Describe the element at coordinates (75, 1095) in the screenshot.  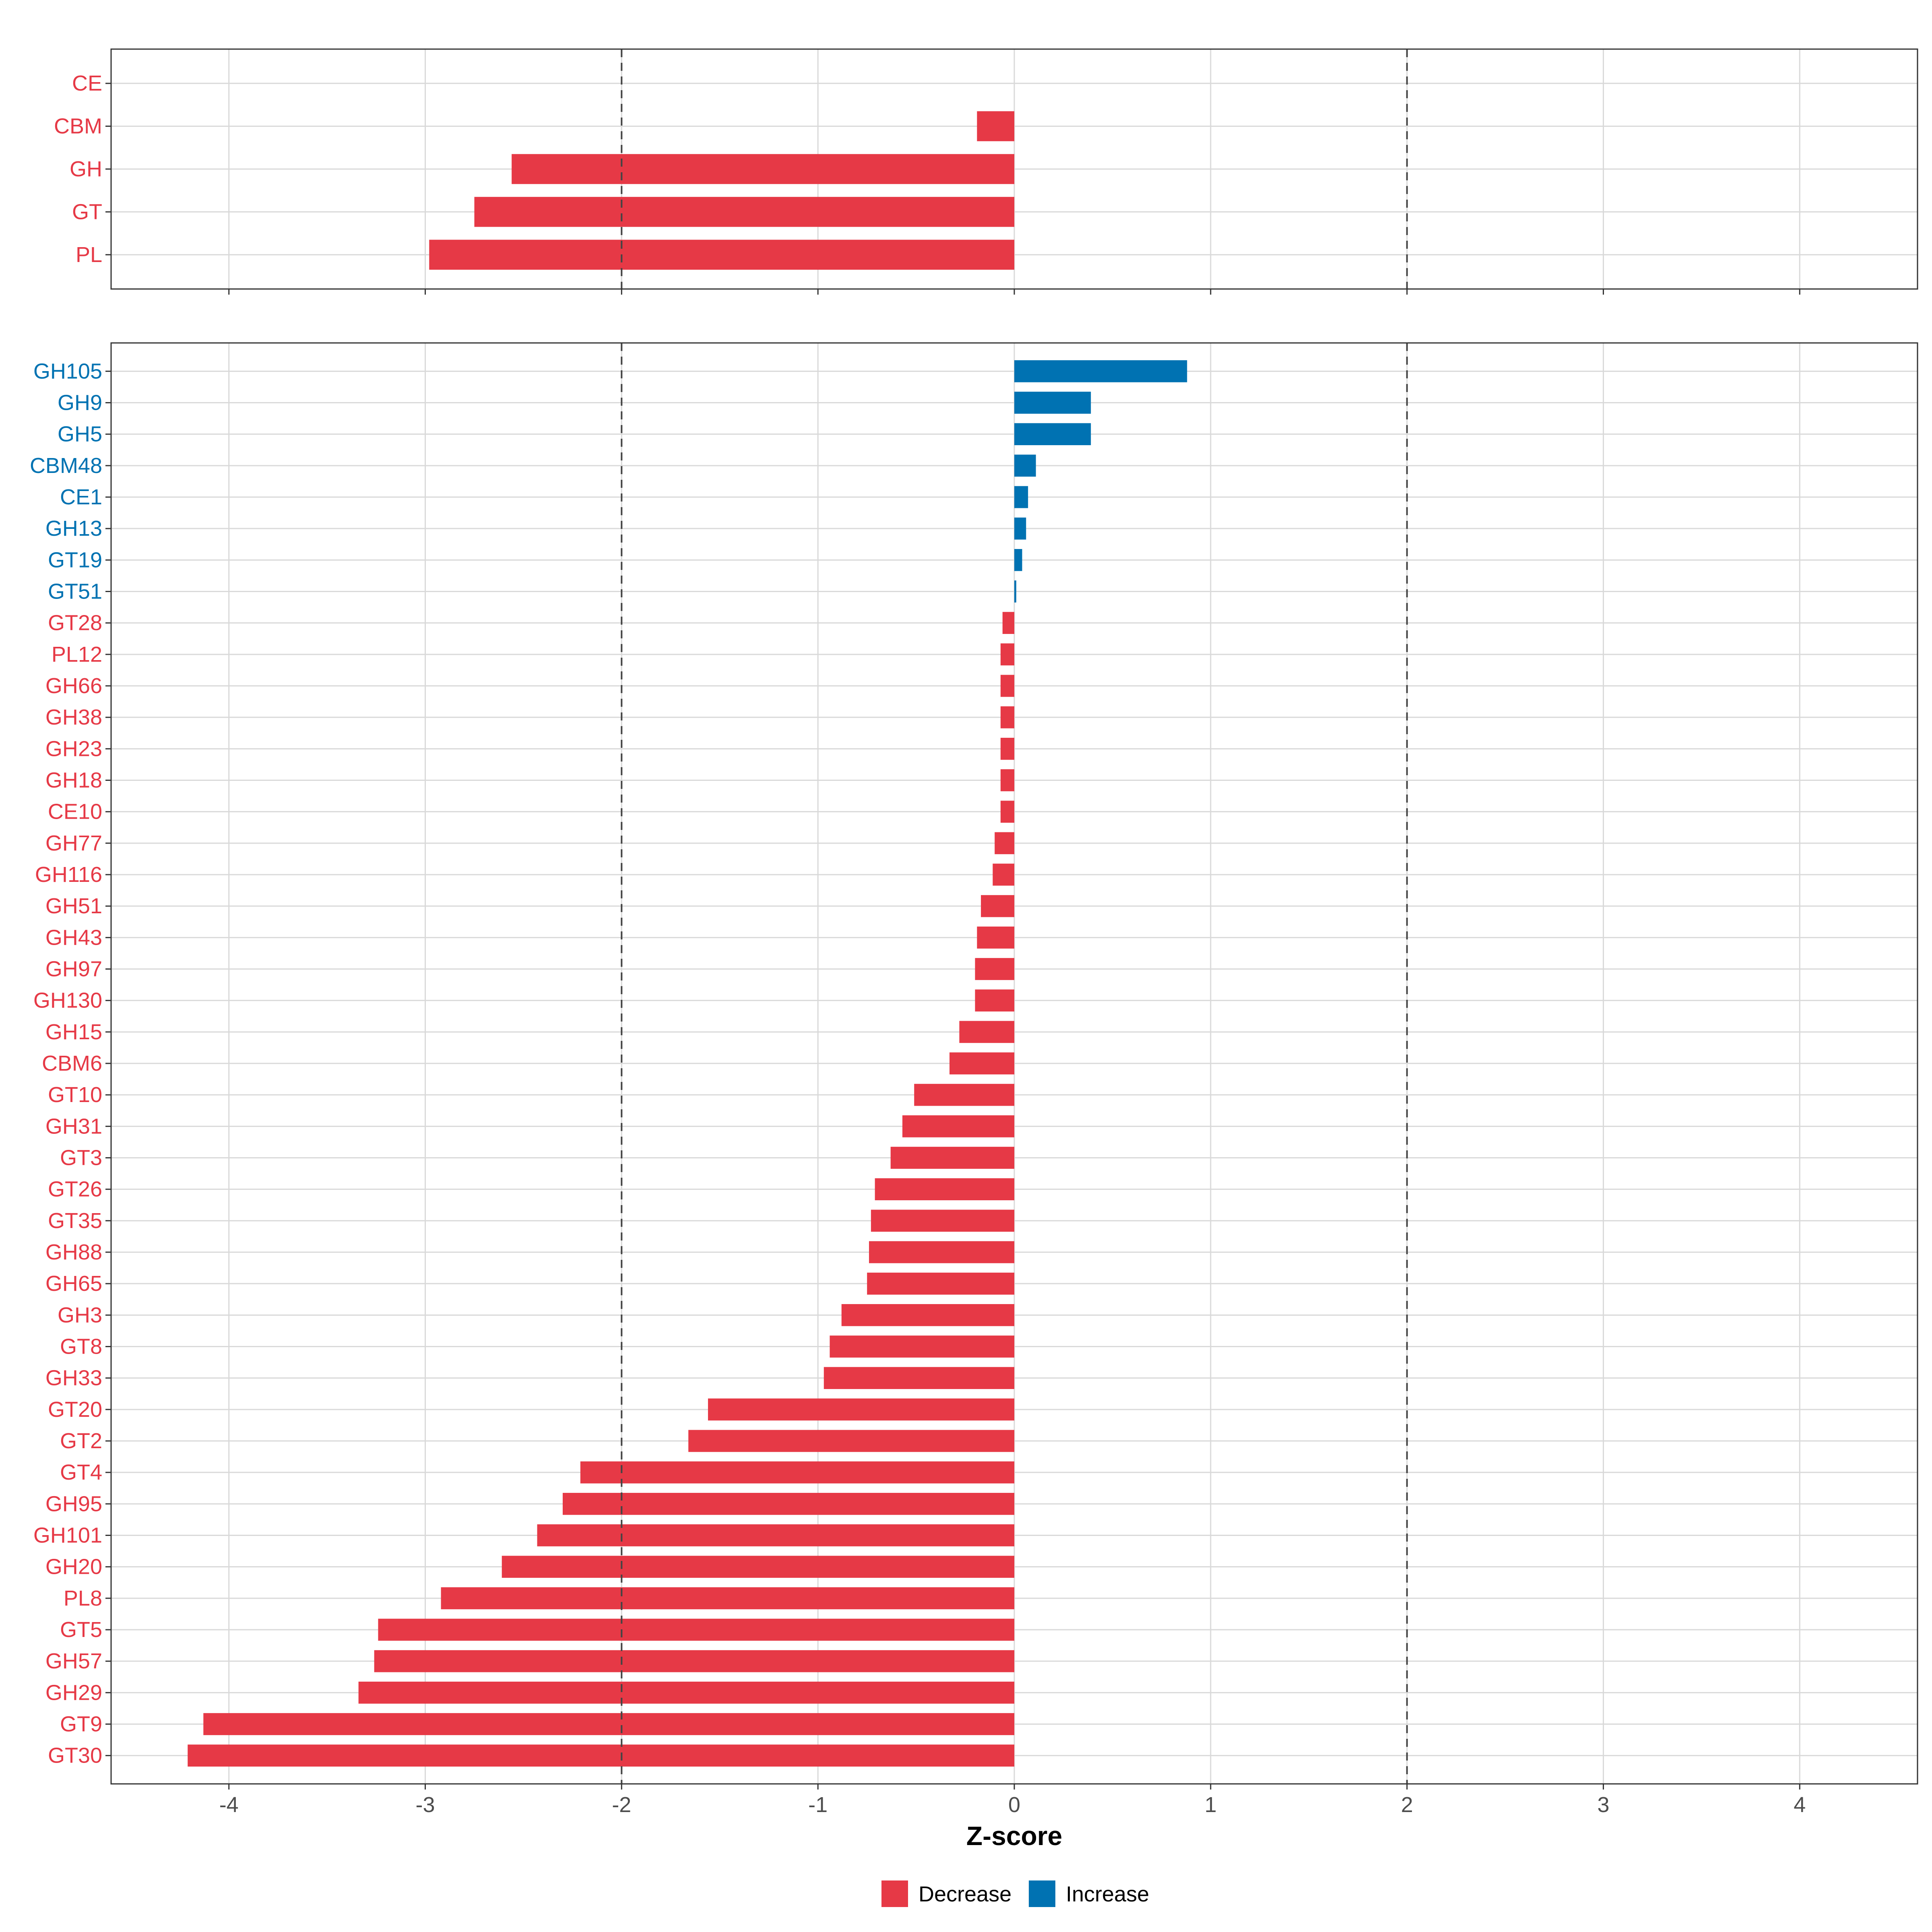
I see `y-tick-label-gt10: GT10` at that location.